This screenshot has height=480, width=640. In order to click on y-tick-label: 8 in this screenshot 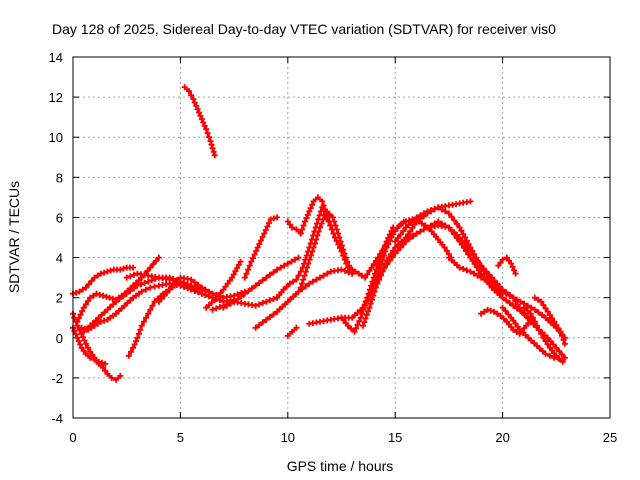, I will do `click(59, 177)`.